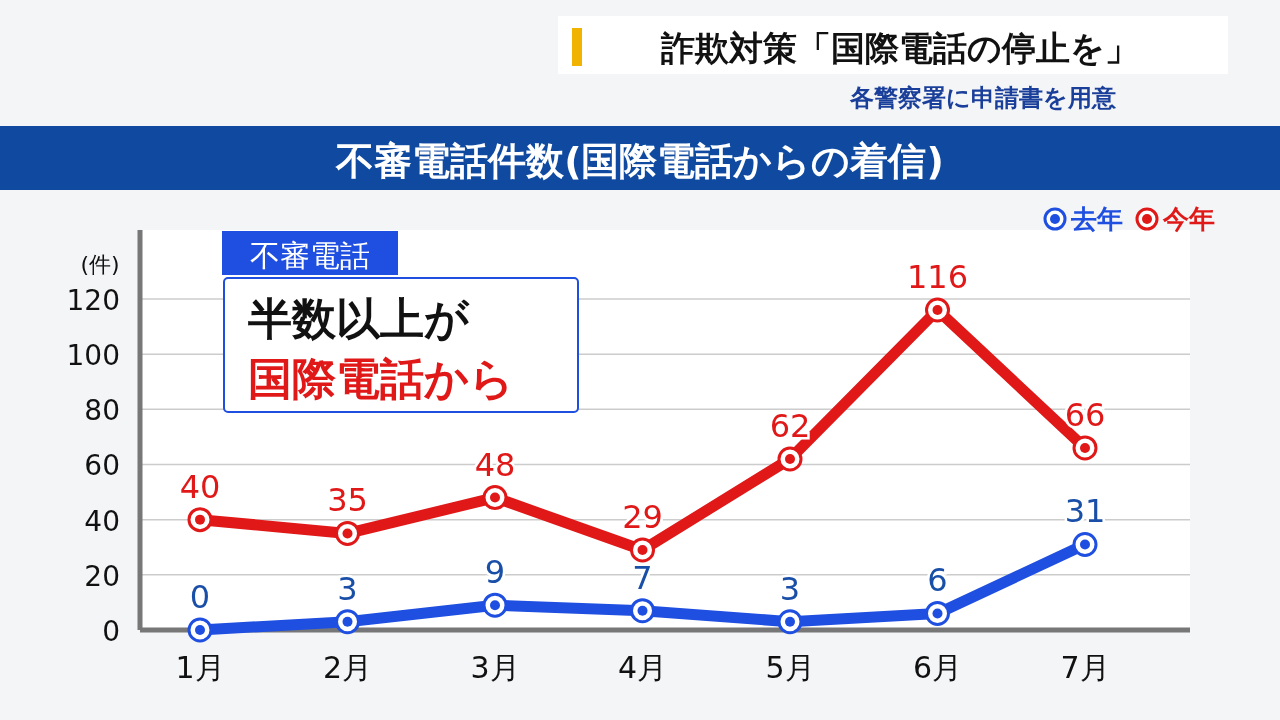  Describe the element at coordinates (790, 425) in the screenshot. I see `data-label: 62` at that location.